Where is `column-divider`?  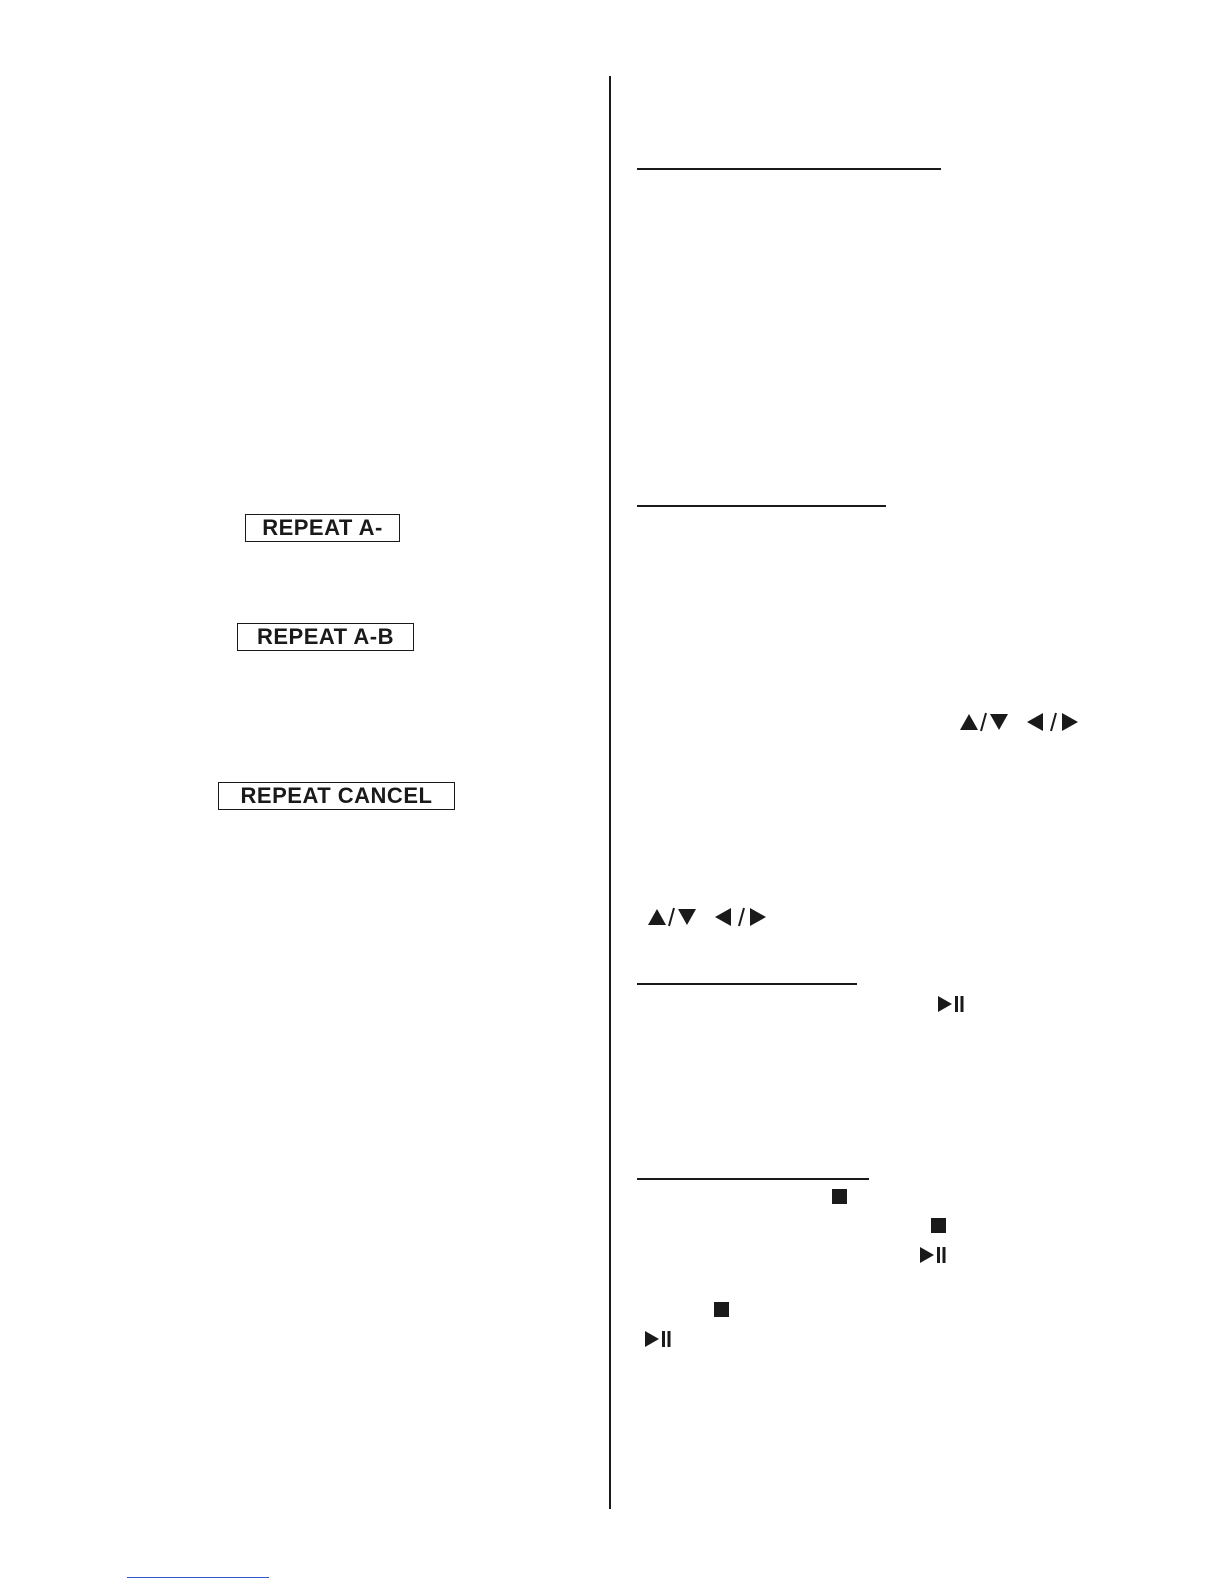
column-divider is located at coordinates (610, 792).